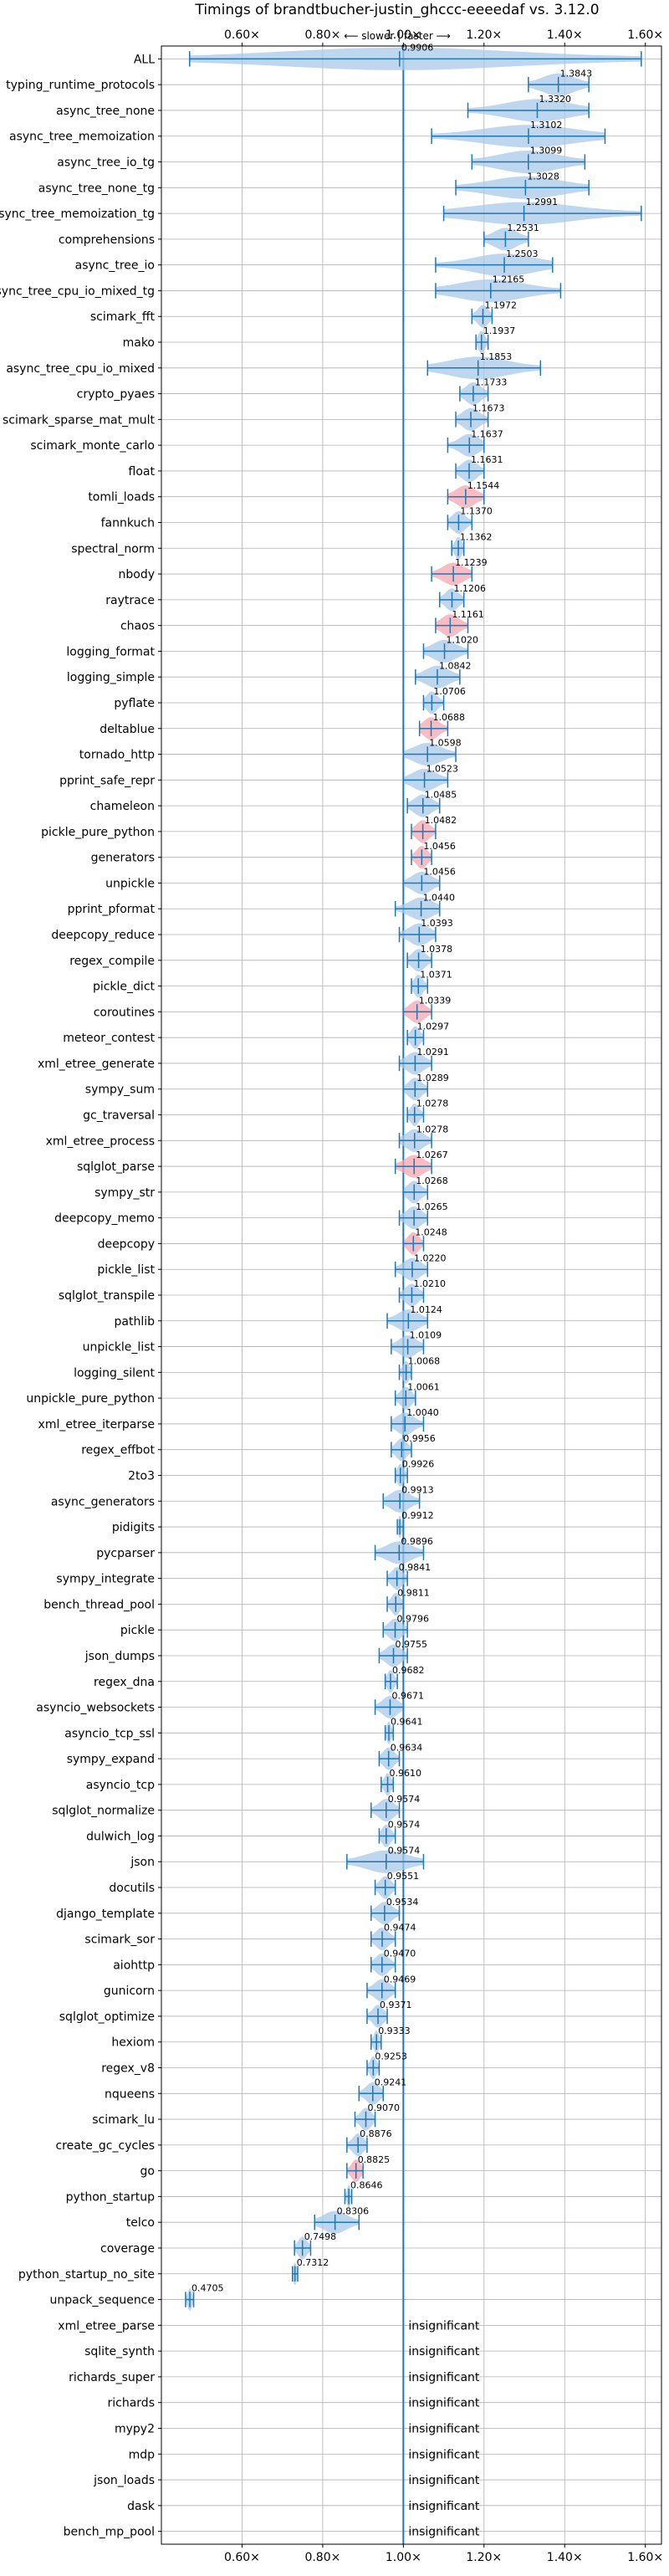  I want to click on value-label: 1.2165, so click(509, 280).